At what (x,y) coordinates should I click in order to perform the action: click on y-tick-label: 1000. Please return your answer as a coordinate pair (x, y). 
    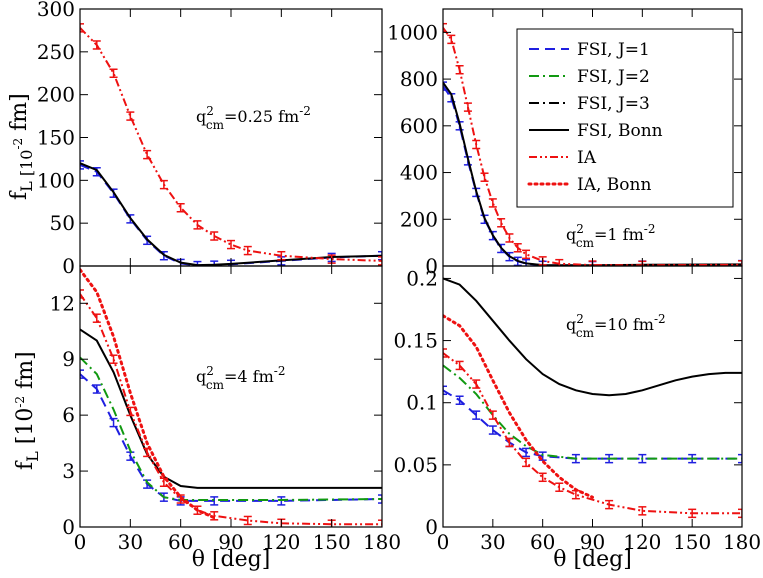
    Looking at the image, I should click on (412, 32).